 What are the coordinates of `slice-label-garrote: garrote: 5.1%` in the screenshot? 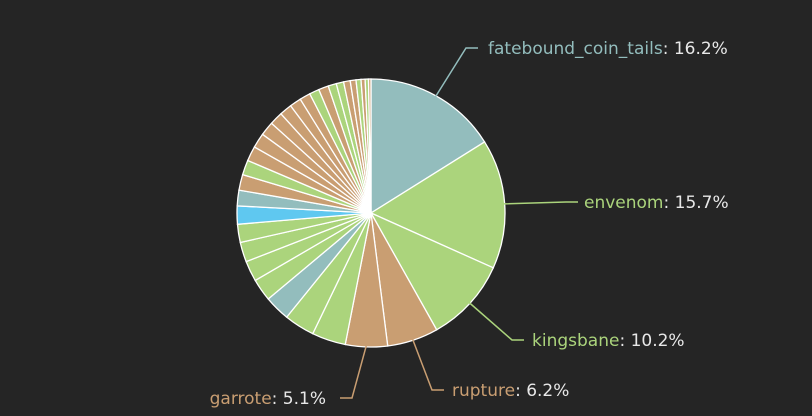 It's located at (268, 399).